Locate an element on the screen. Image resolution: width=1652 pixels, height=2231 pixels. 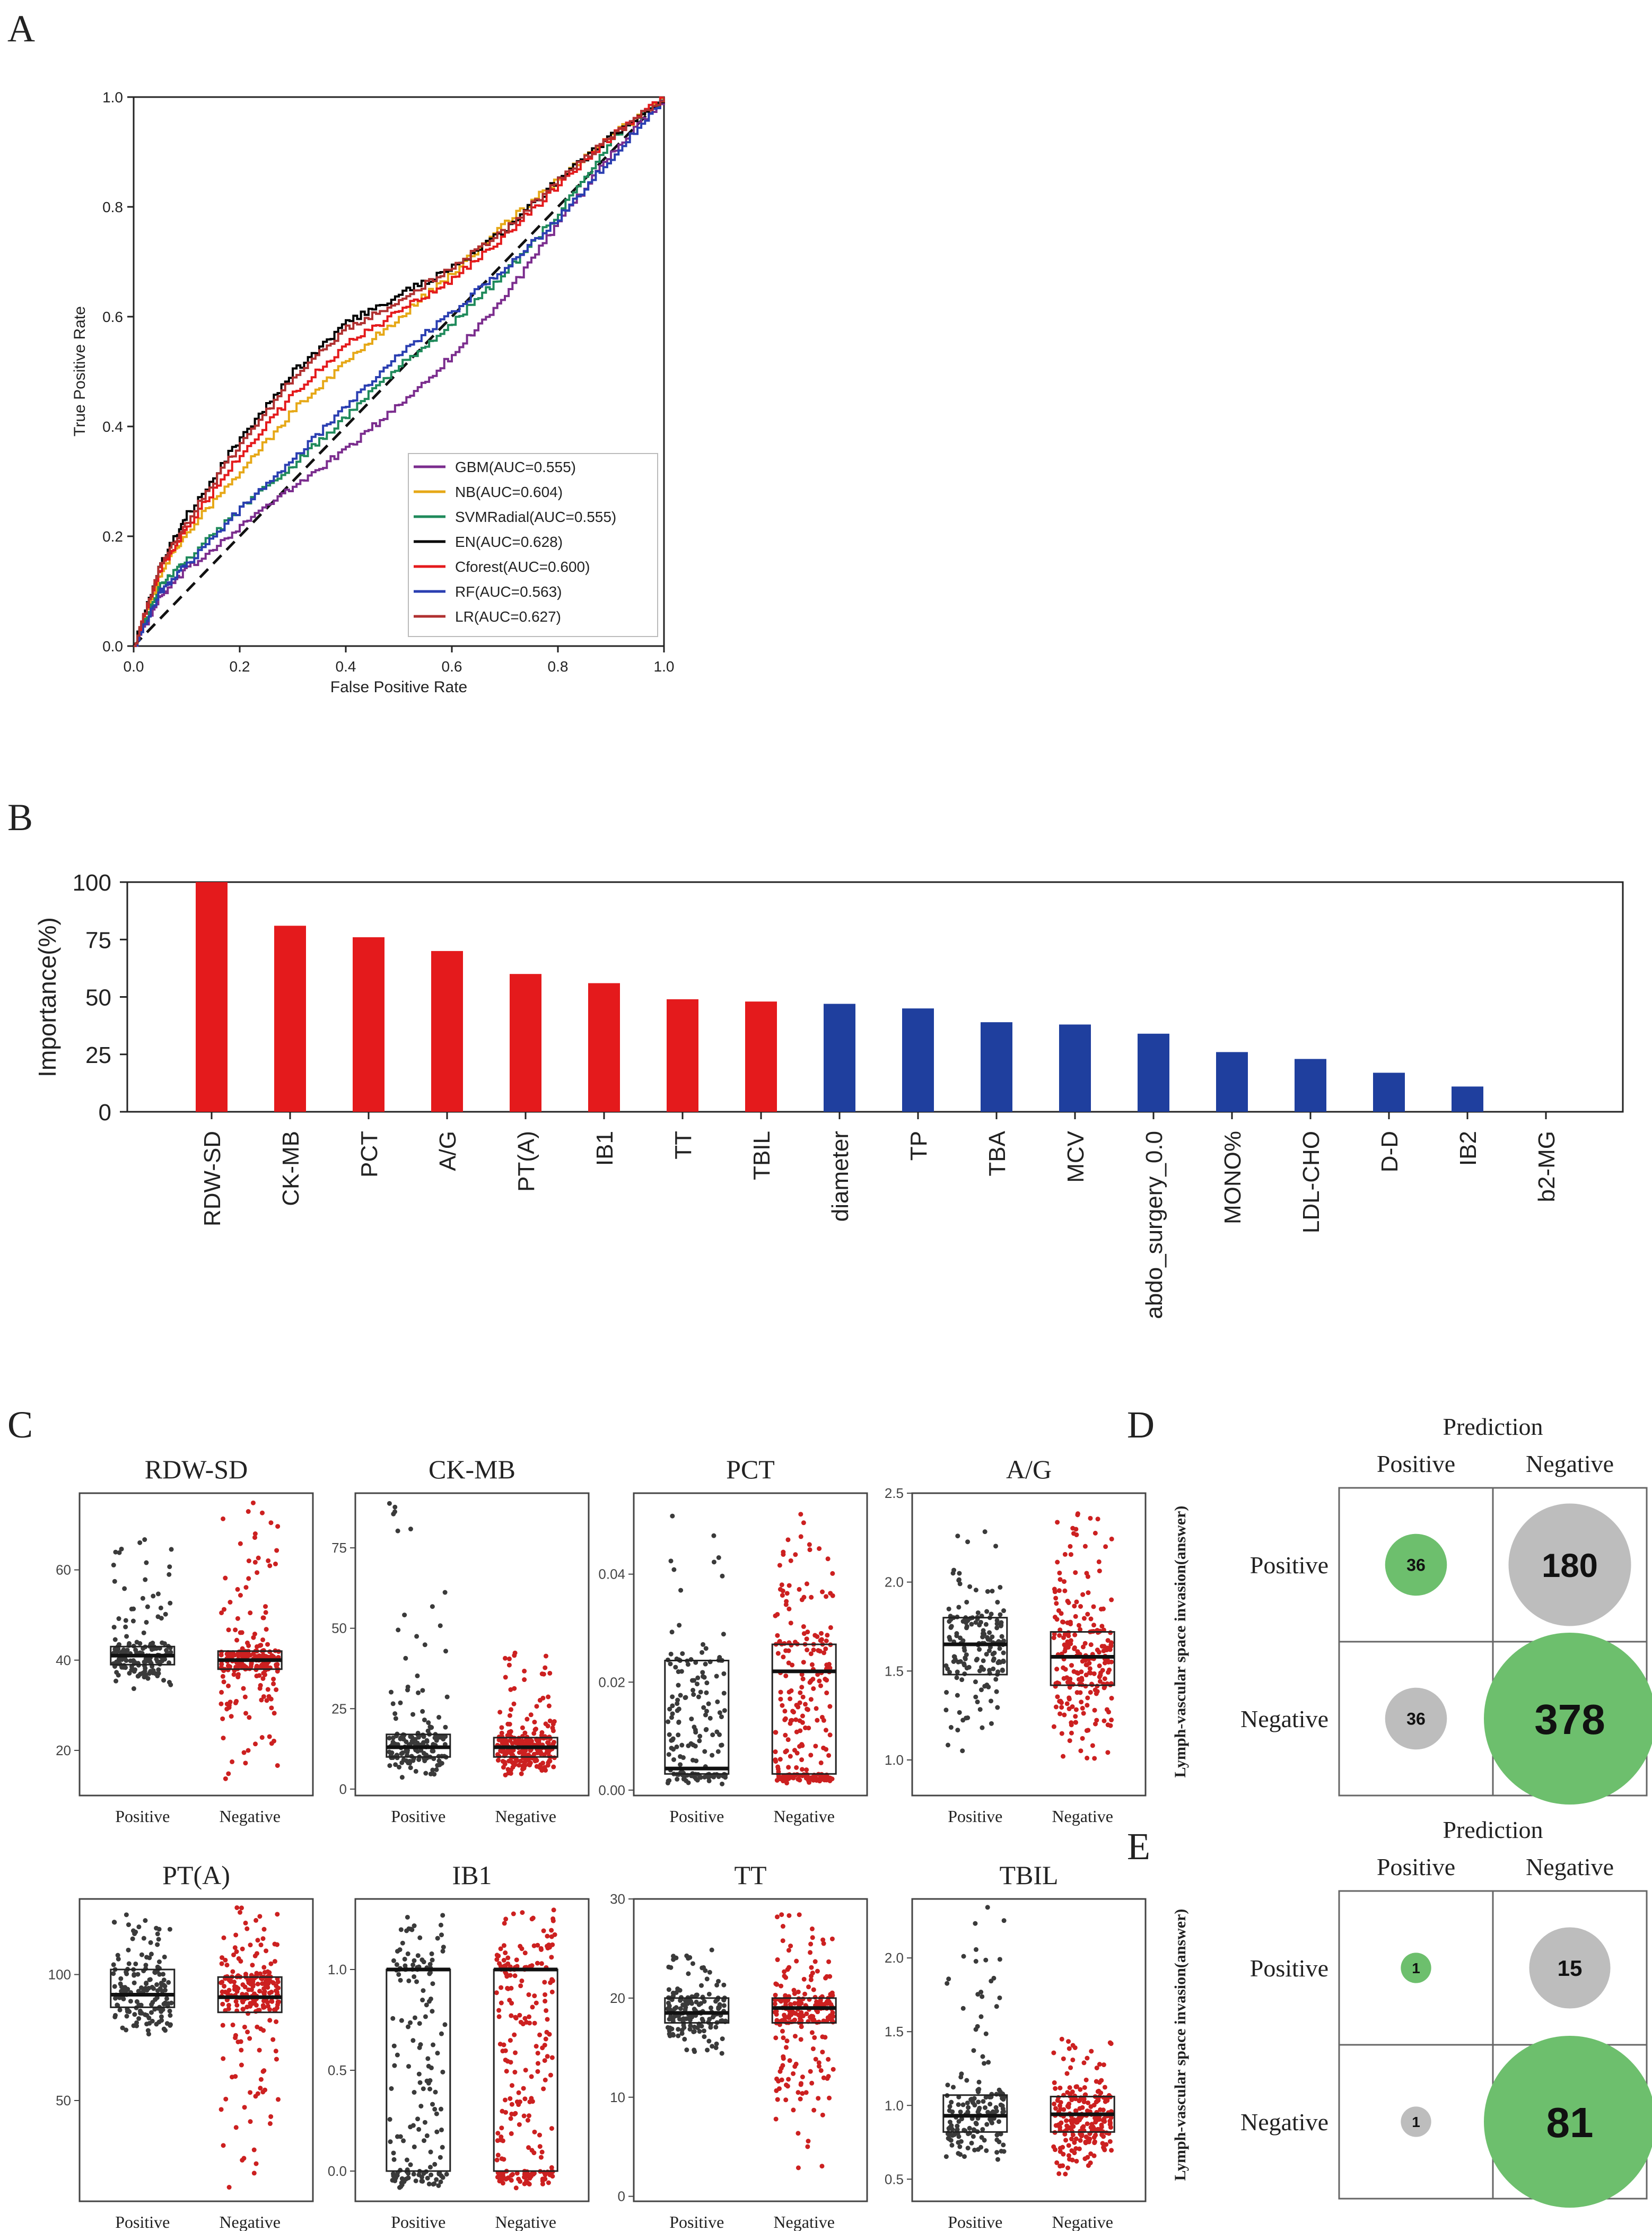
boxplot-y-tick-label: 30 is located at coordinates (618, 1899).